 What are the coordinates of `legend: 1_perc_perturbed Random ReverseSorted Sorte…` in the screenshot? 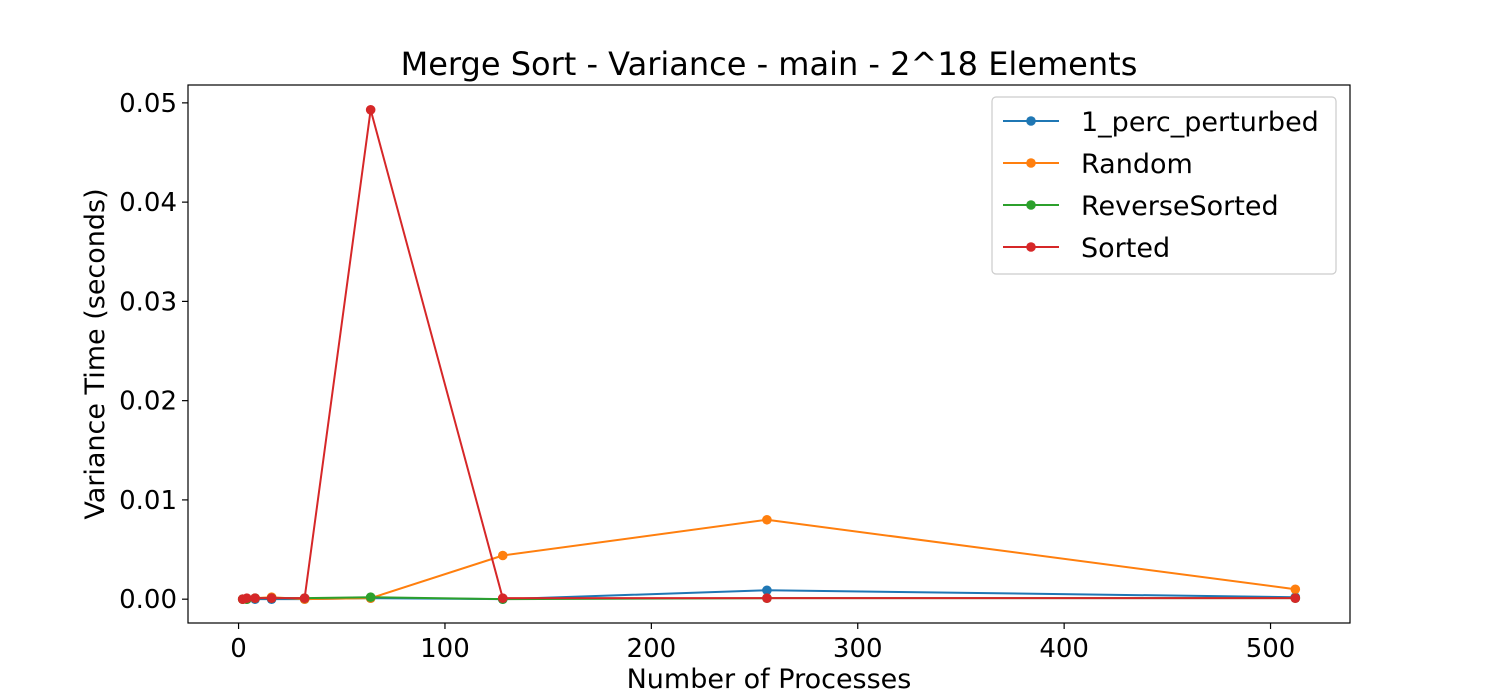 It's located at (1164, 185).